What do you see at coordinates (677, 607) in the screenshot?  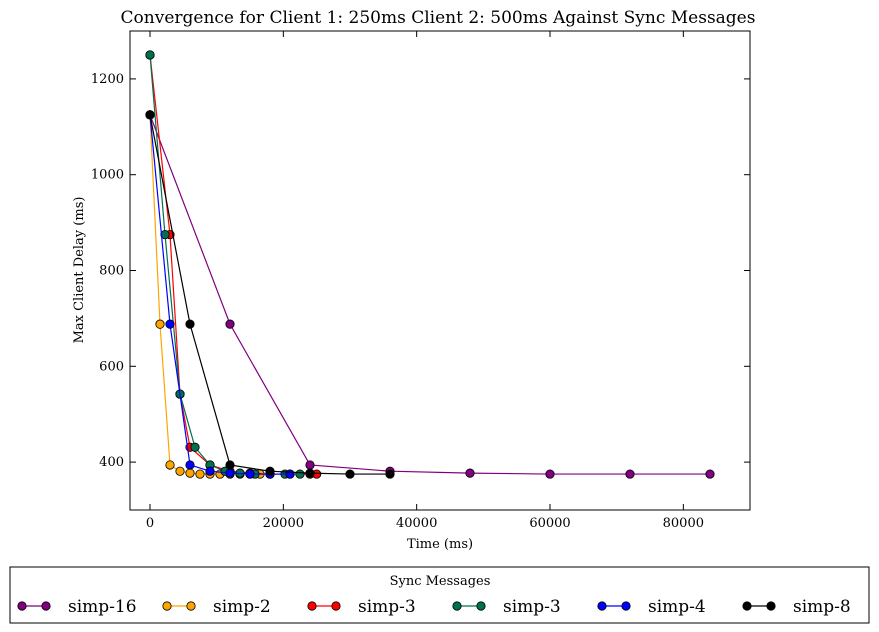 I see `legend-label: simp-4` at bounding box center [677, 607].